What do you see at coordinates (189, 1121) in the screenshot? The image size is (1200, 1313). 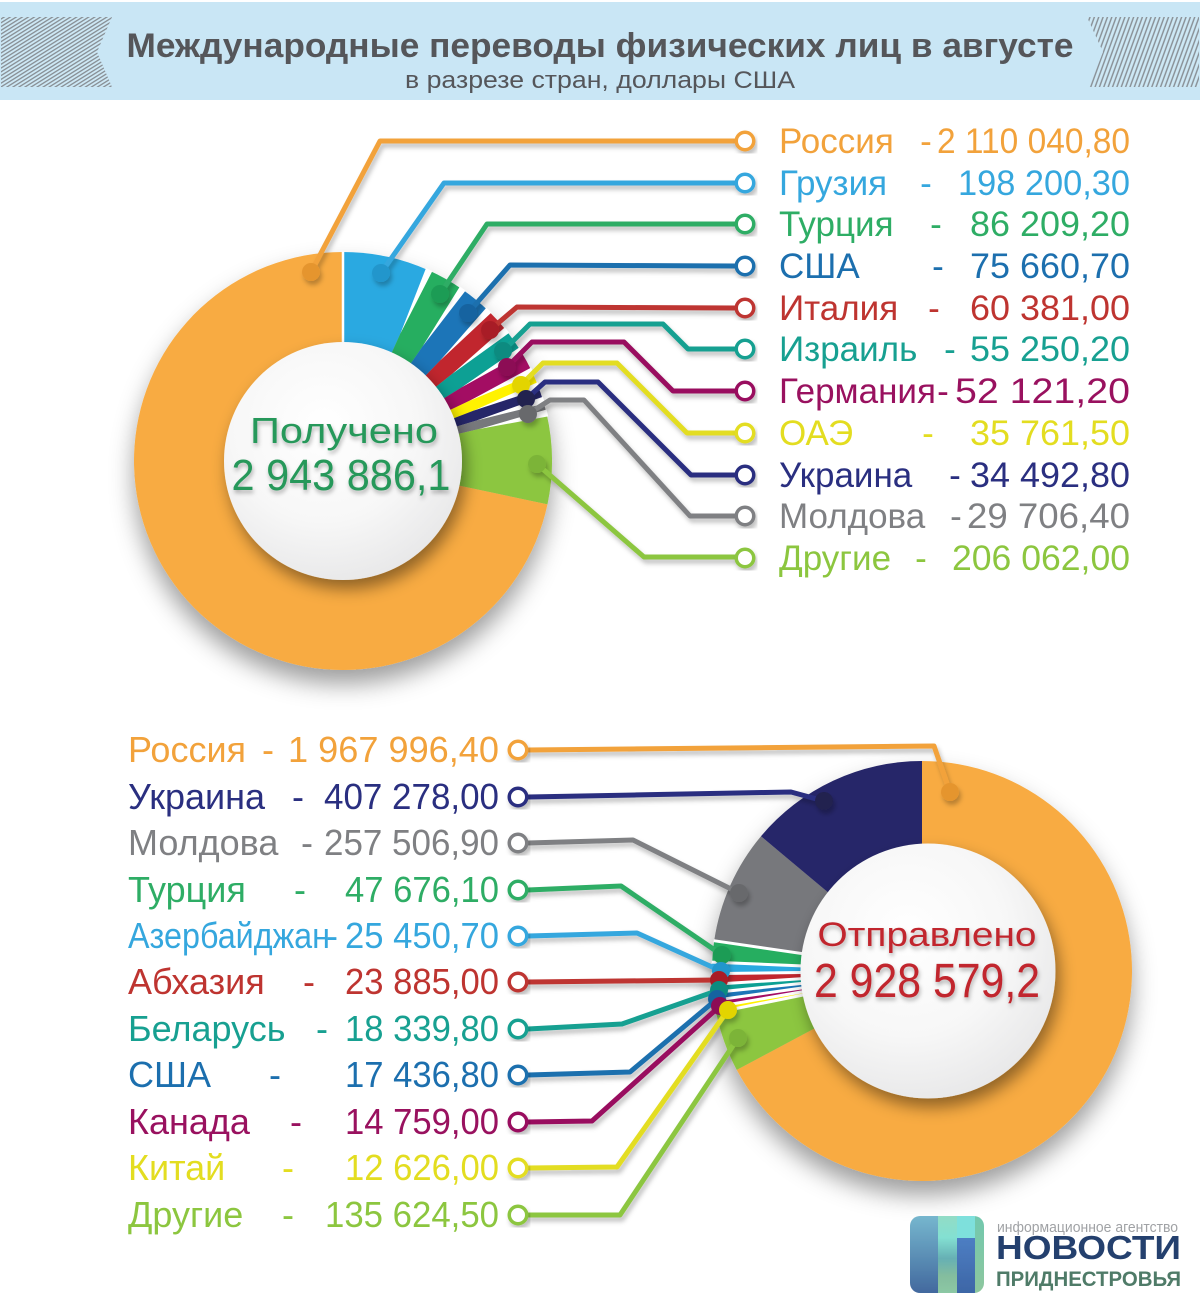 I see `svg-text: Канада` at bounding box center [189, 1121].